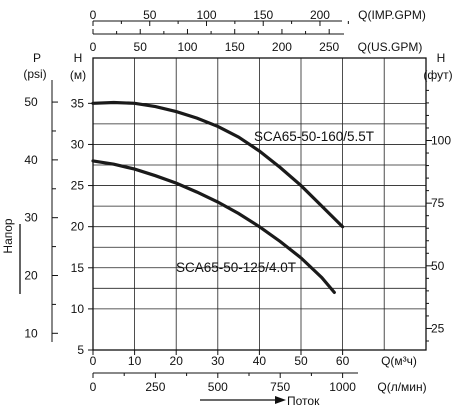 The image size is (459, 405). Describe the element at coordinates (37, 58) in the screenshot. I see `psi-axis-label-top: P` at that location.